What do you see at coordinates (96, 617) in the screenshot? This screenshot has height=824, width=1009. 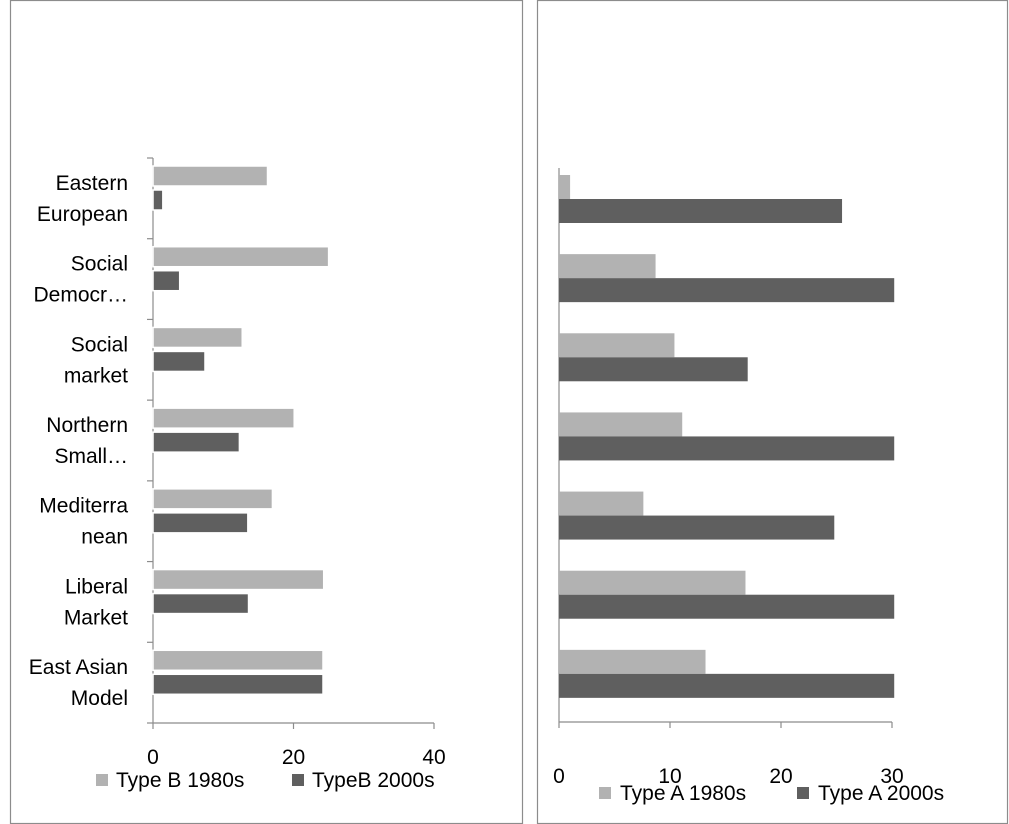 I see `category-label: Market` at bounding box center [96, 617].